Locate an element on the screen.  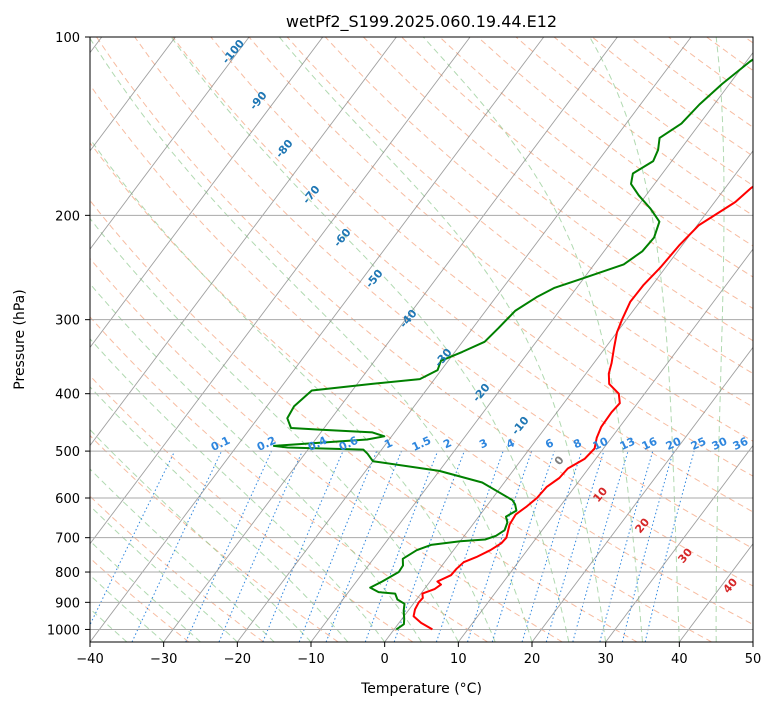
x-tick-label: 50 is located at coordinates (753, 659).